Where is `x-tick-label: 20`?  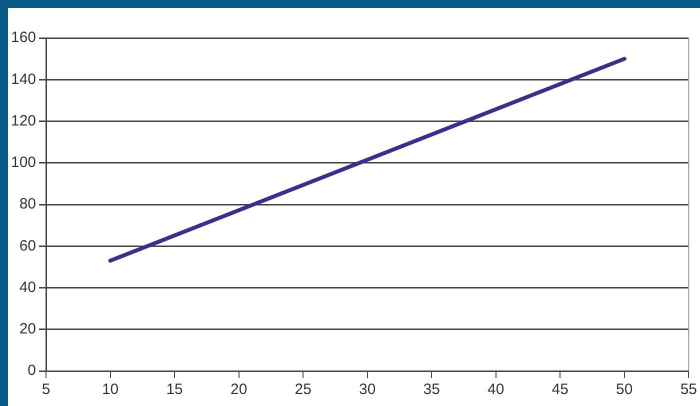 x-tick-label: 20 is located at coordinates (239, 389).